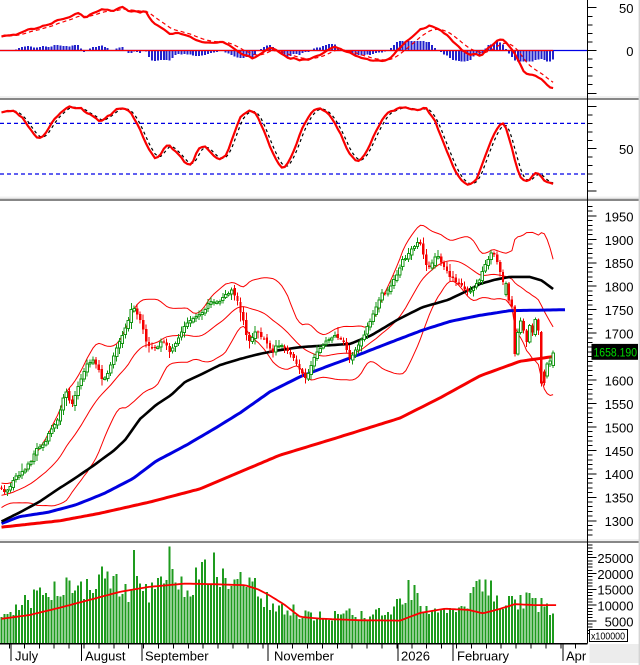  I want to click on svg-text: July, so click(27, 656).